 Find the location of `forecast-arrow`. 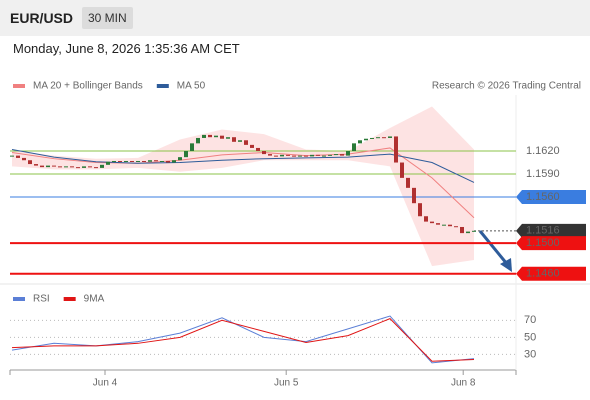

forecast-arrow is located at coordinates (493, 247).